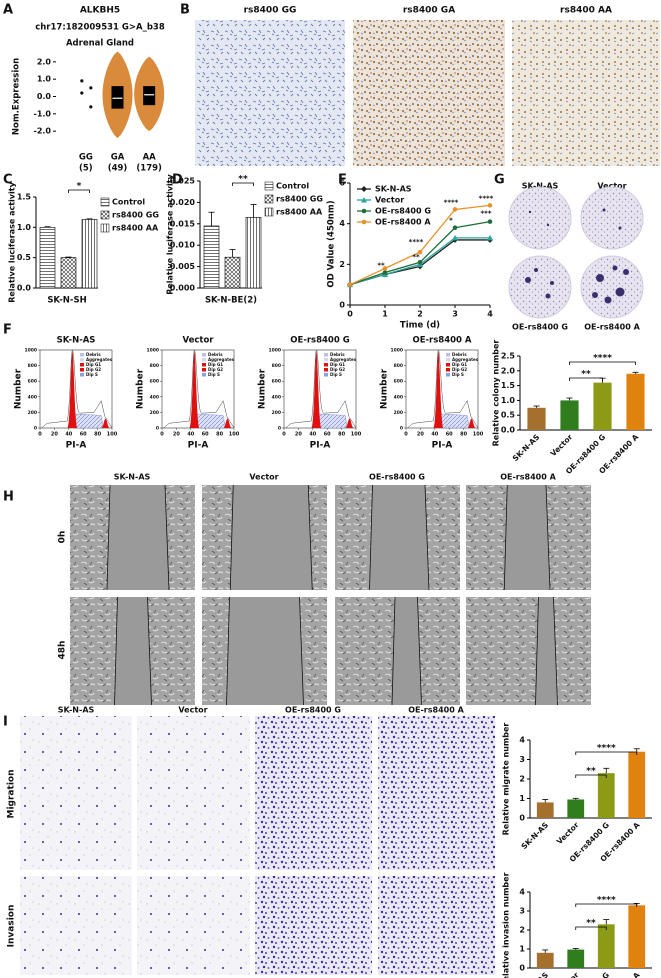 This screenshot has width=661, height=978. Describe the element at coordinates (342, 183) in the screenshot. I see `y-tick-label: 6` at that location.